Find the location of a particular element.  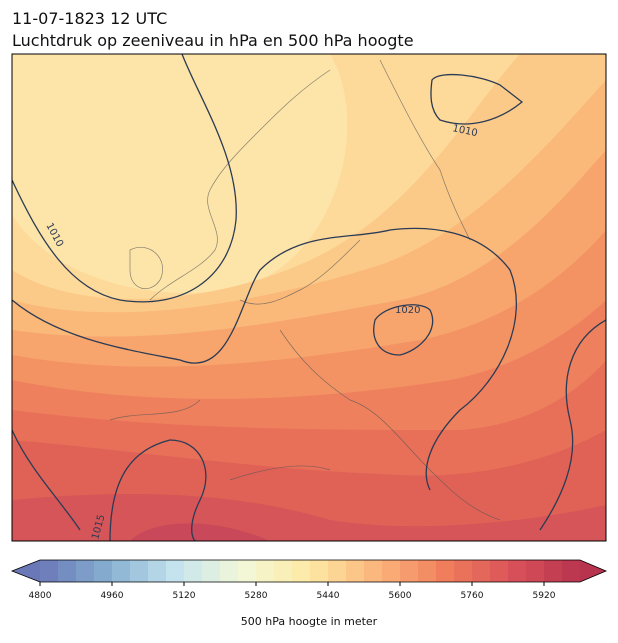

colorbar-tick-label: 5600 is located at coordinates (400, 596).